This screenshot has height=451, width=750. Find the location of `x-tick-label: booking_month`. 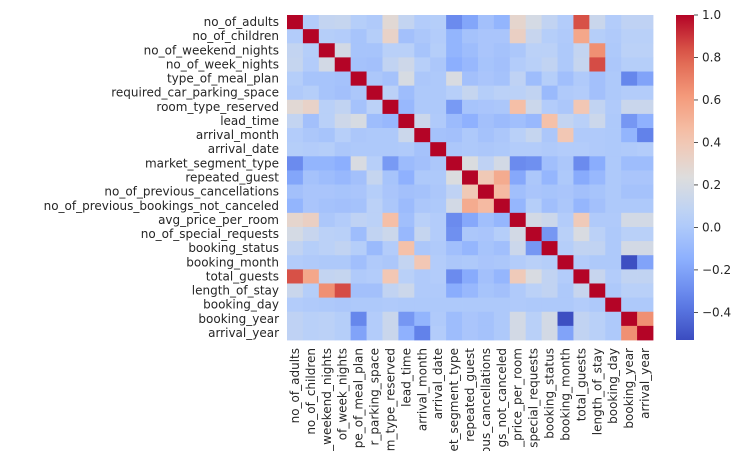

x-tick-label: booking_month is located at coordinates (565, 394).